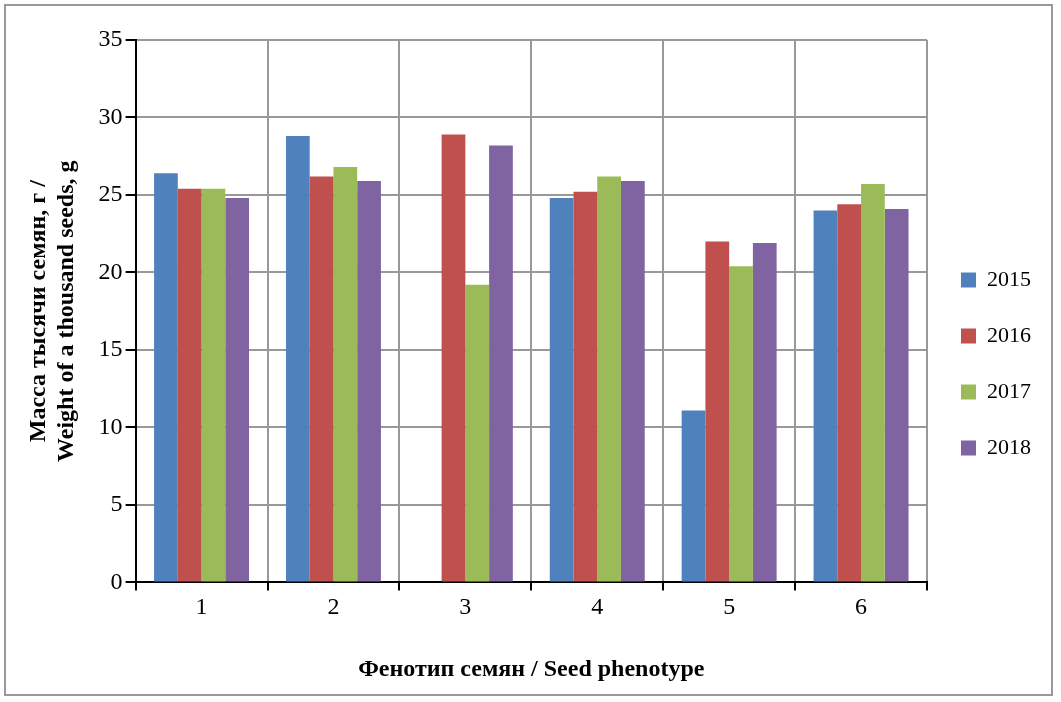 This screenshot has height=702, width=1061. Describe the element at coordinates (110, 193) in the screenshot. I see `y-tick-label: 25` at that location.